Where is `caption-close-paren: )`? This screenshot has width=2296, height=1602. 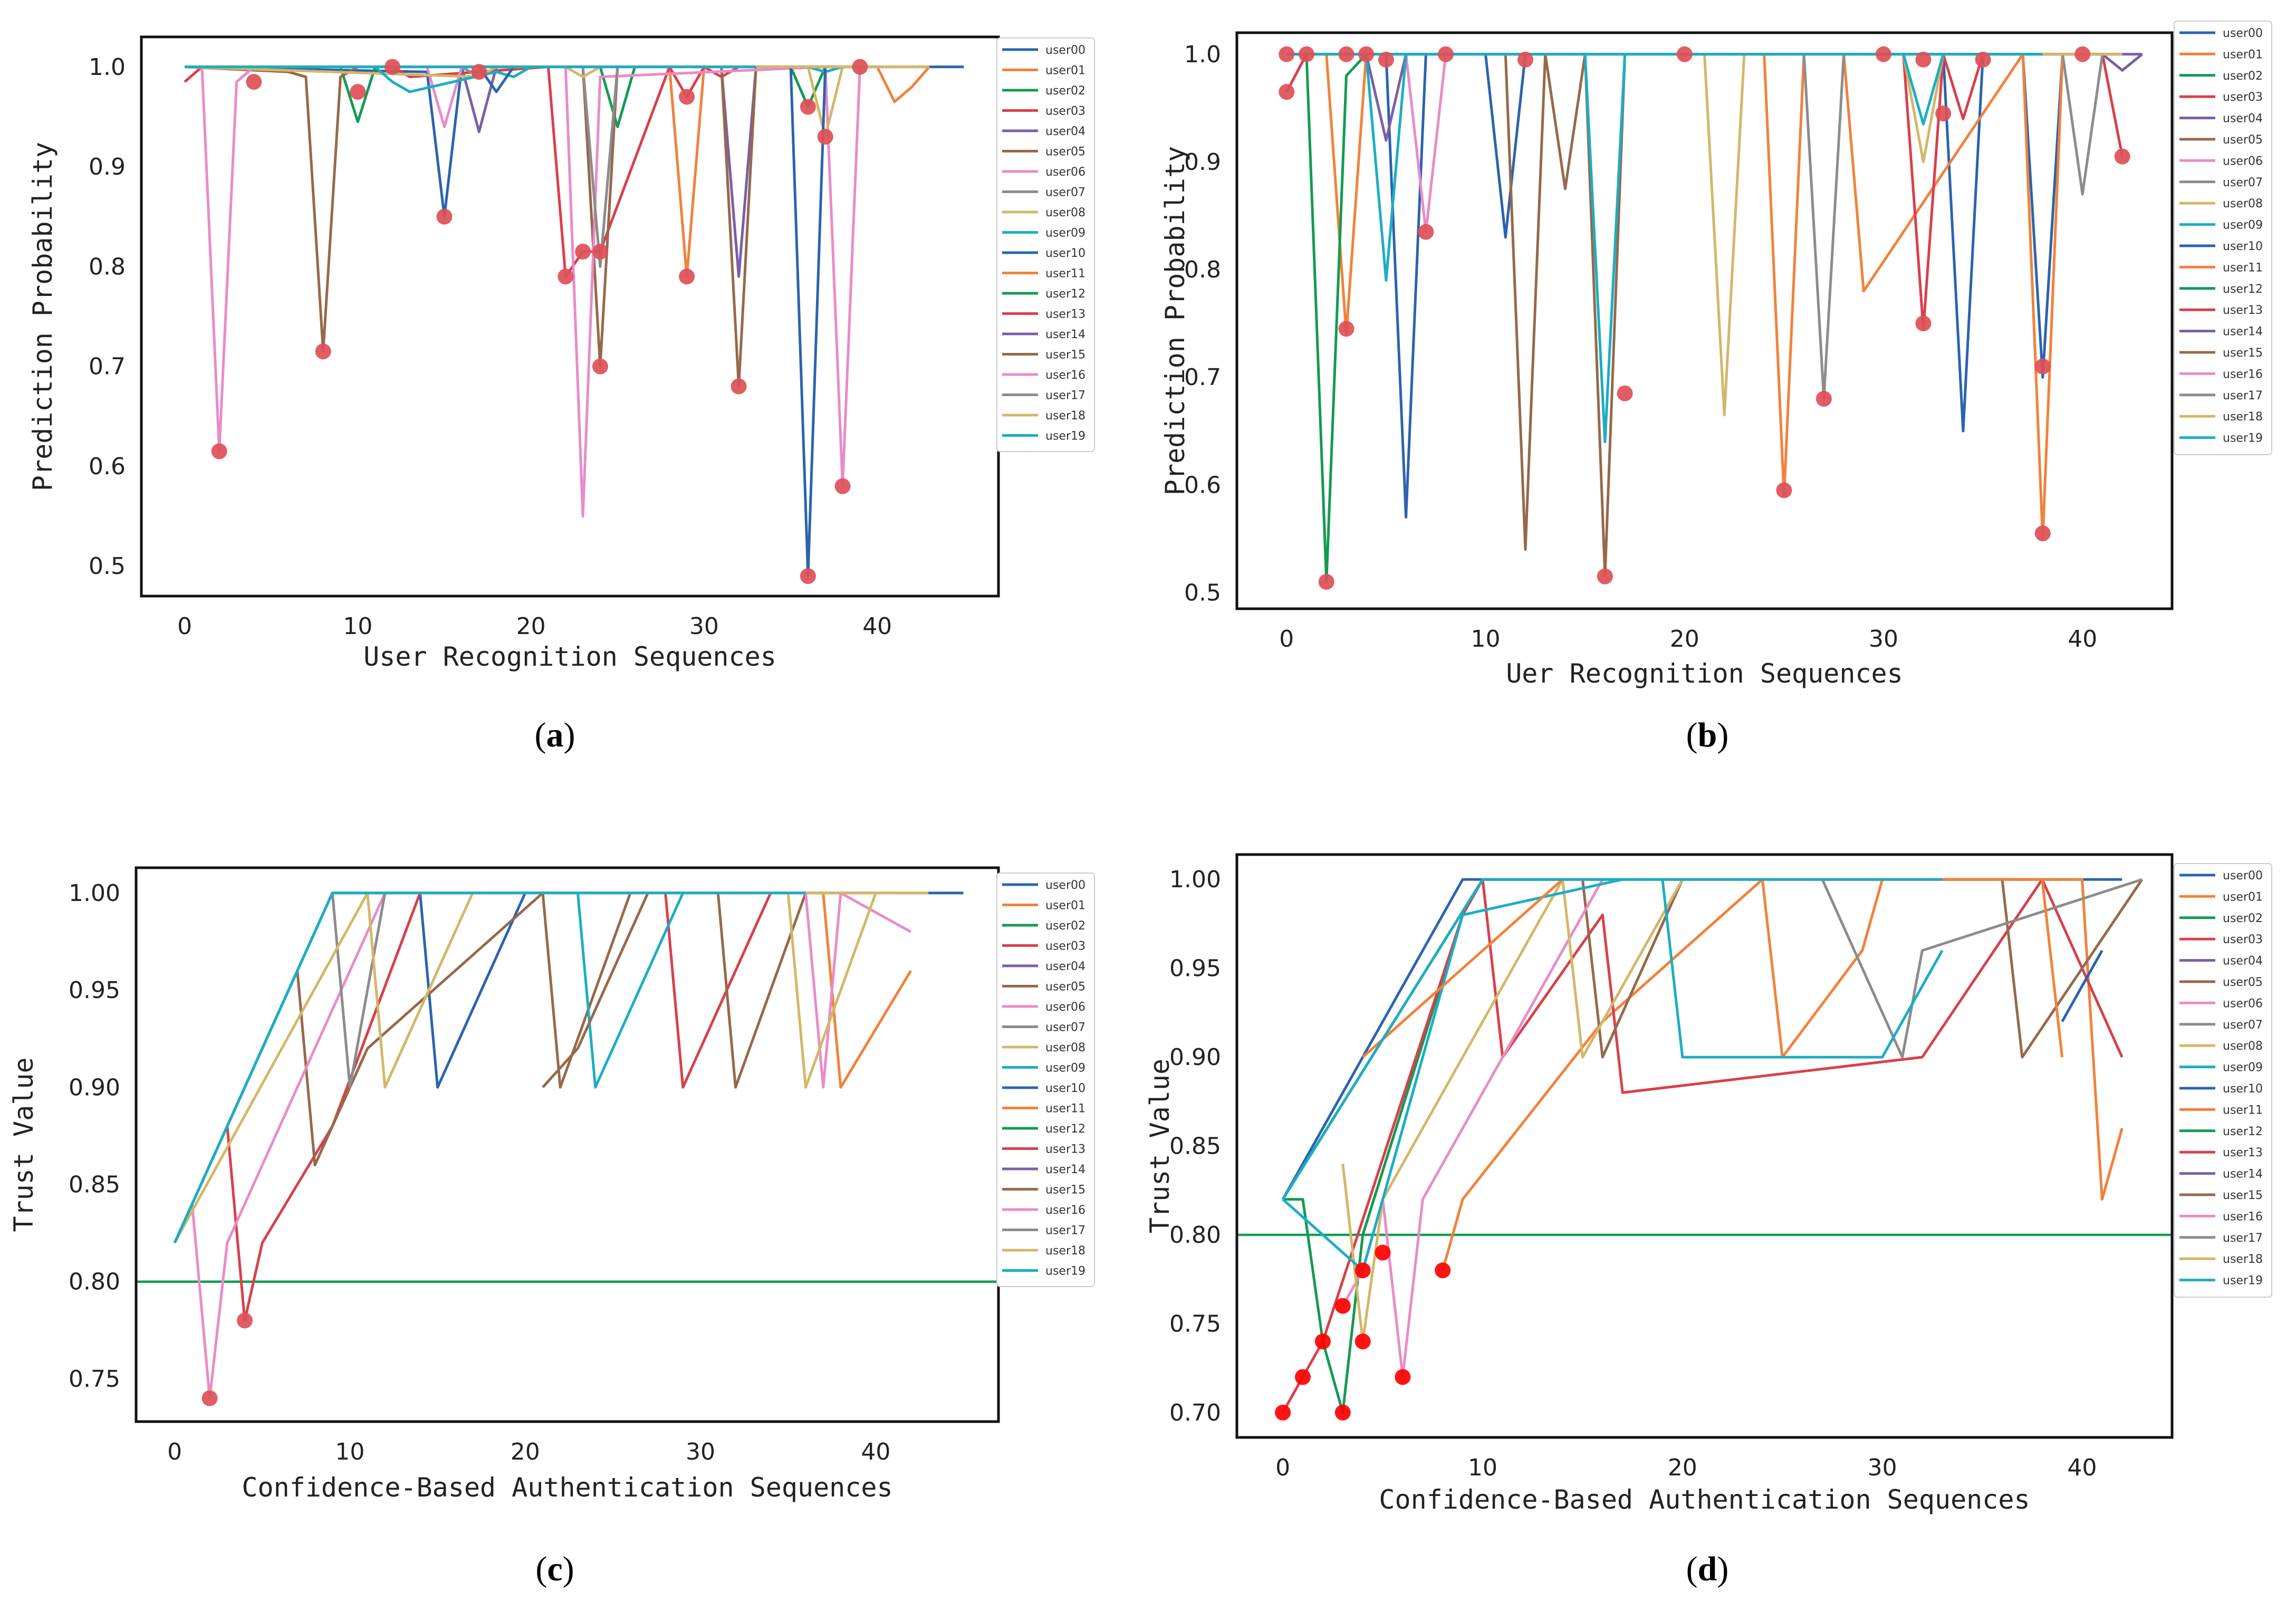 caption-close-paren: ) is located at coordinates (569, 1569).